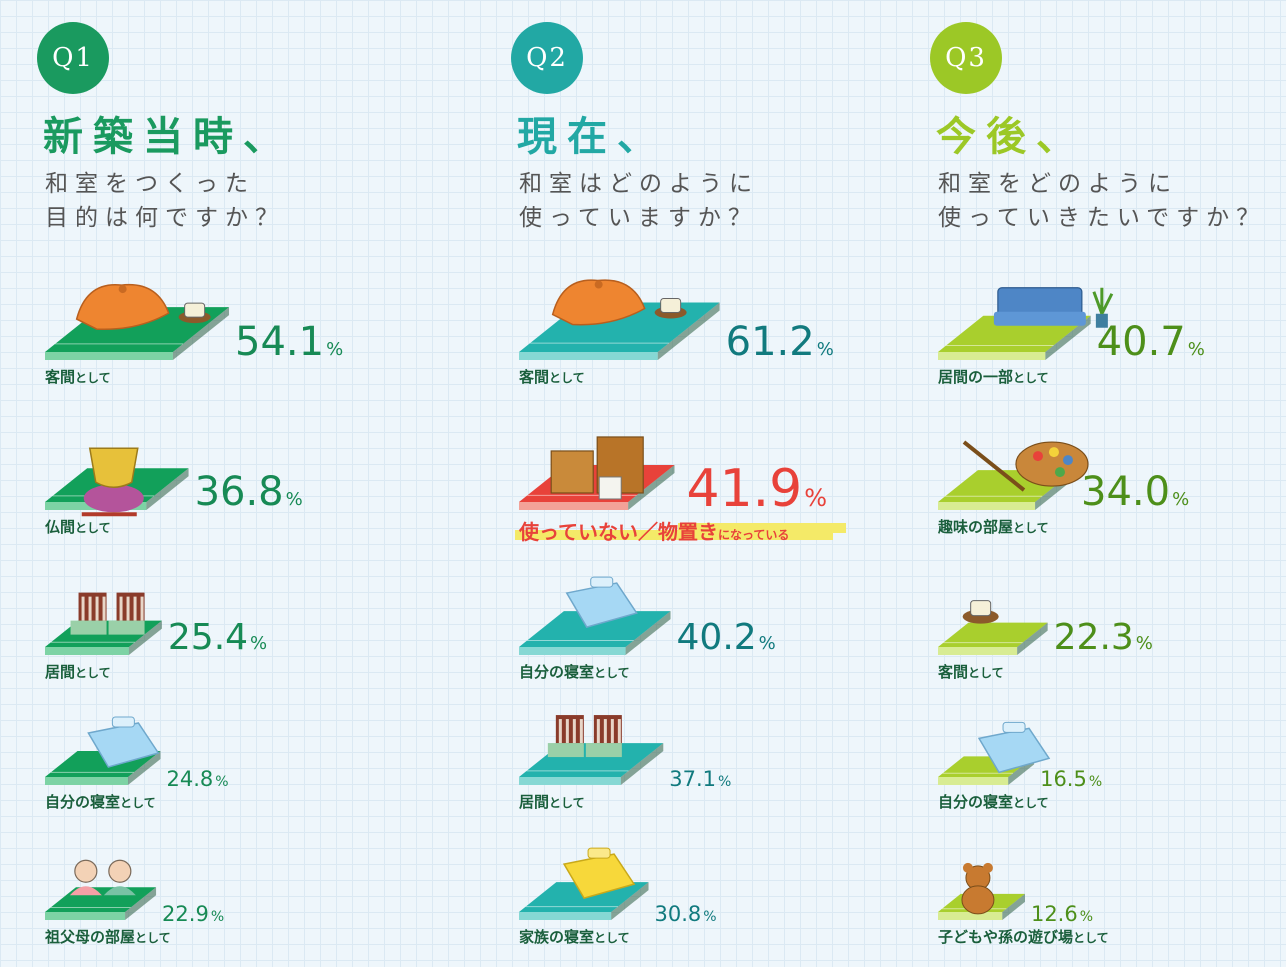 This screenshot has height=967, width=1286. What do you see at coordinates (547, 58) in the screenshot?
I see `question-badge: Q2` at bounding box center [547, 58].